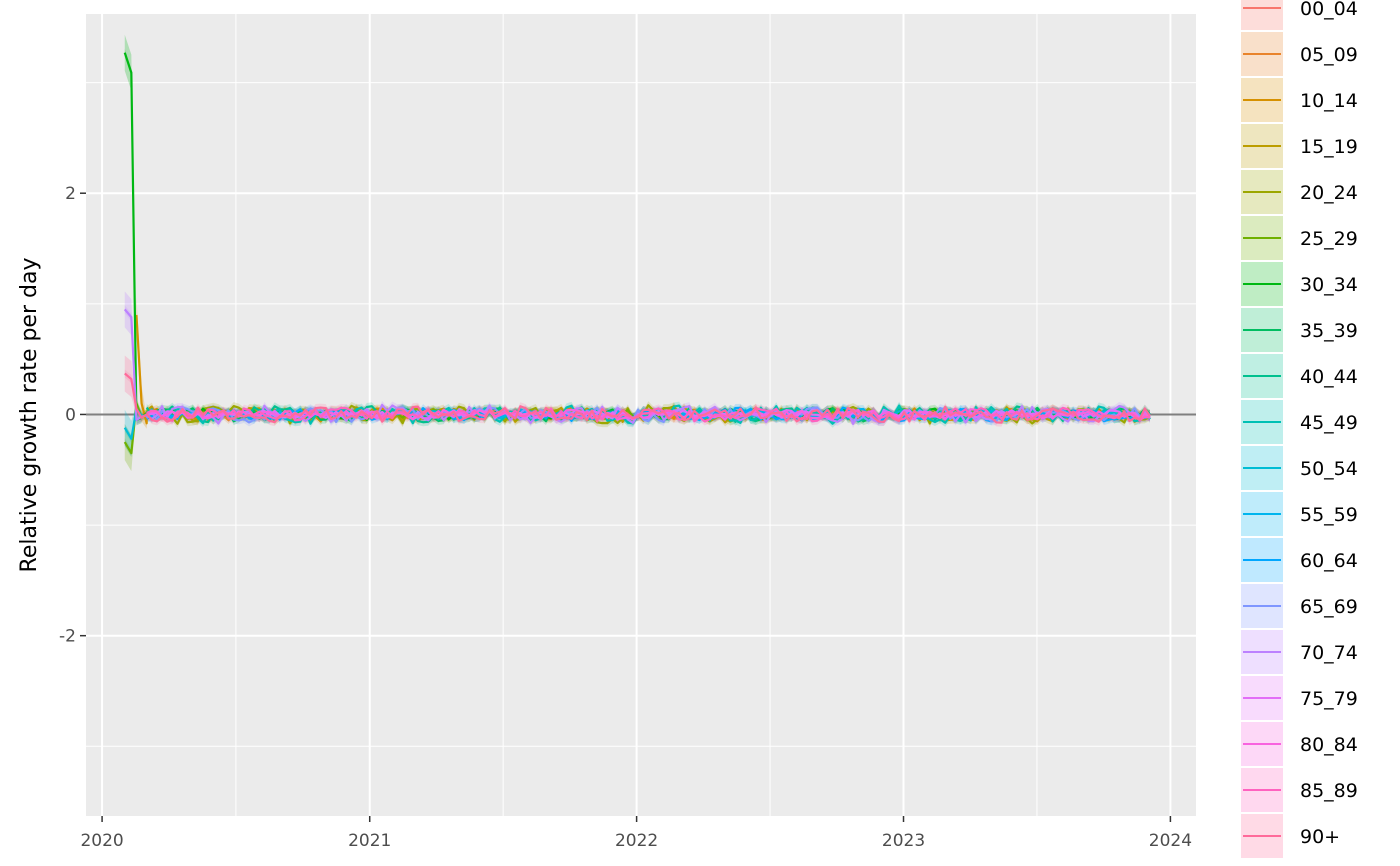 The image size is (1400, 866). I want to click on legend-item-45_49: 45_49, so click(1299, 422).